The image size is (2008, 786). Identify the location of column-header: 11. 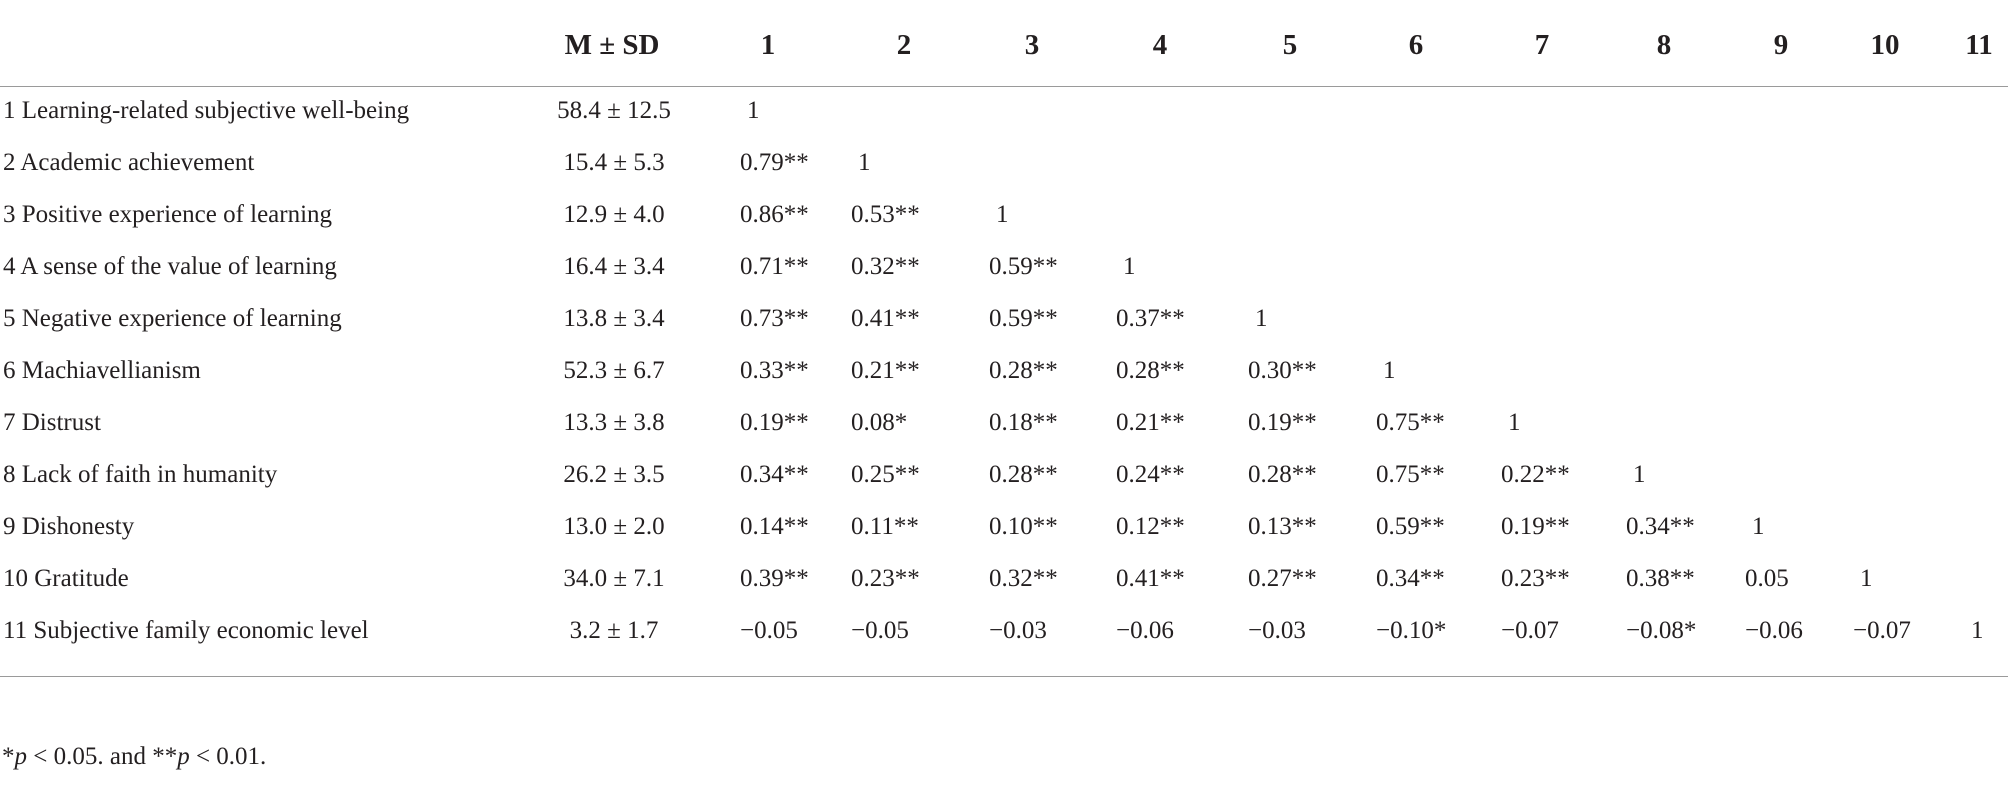
(1979, 45).